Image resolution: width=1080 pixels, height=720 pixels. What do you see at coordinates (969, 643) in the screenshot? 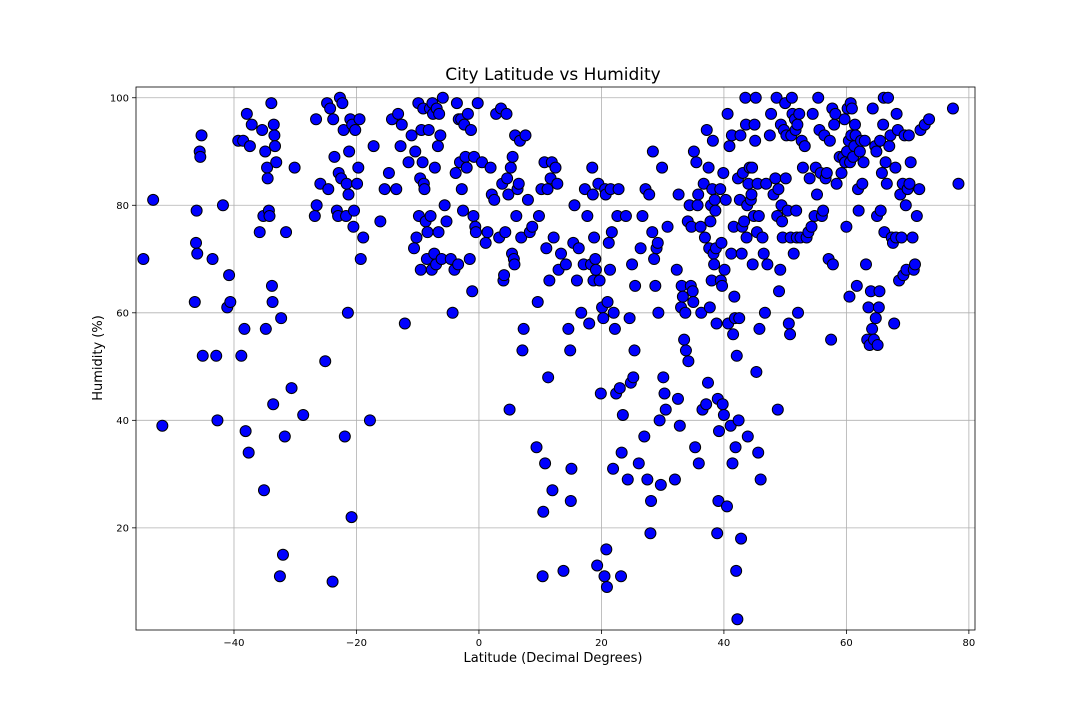
I see `x-tick-label: 80` at bounding box center [969, 643].